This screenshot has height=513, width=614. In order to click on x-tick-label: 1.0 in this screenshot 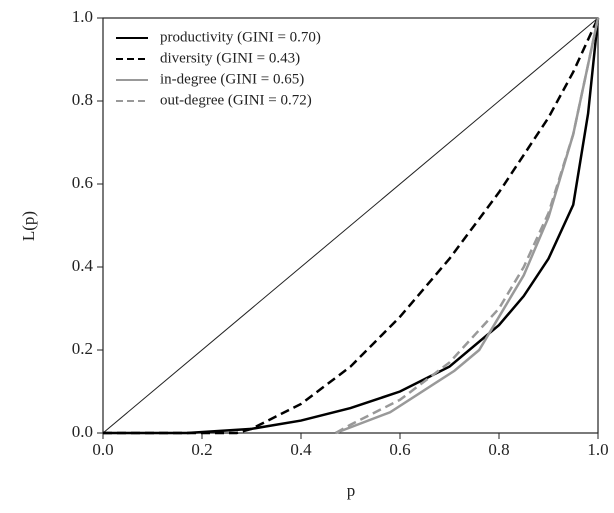, I will do `click(597, 449)`.